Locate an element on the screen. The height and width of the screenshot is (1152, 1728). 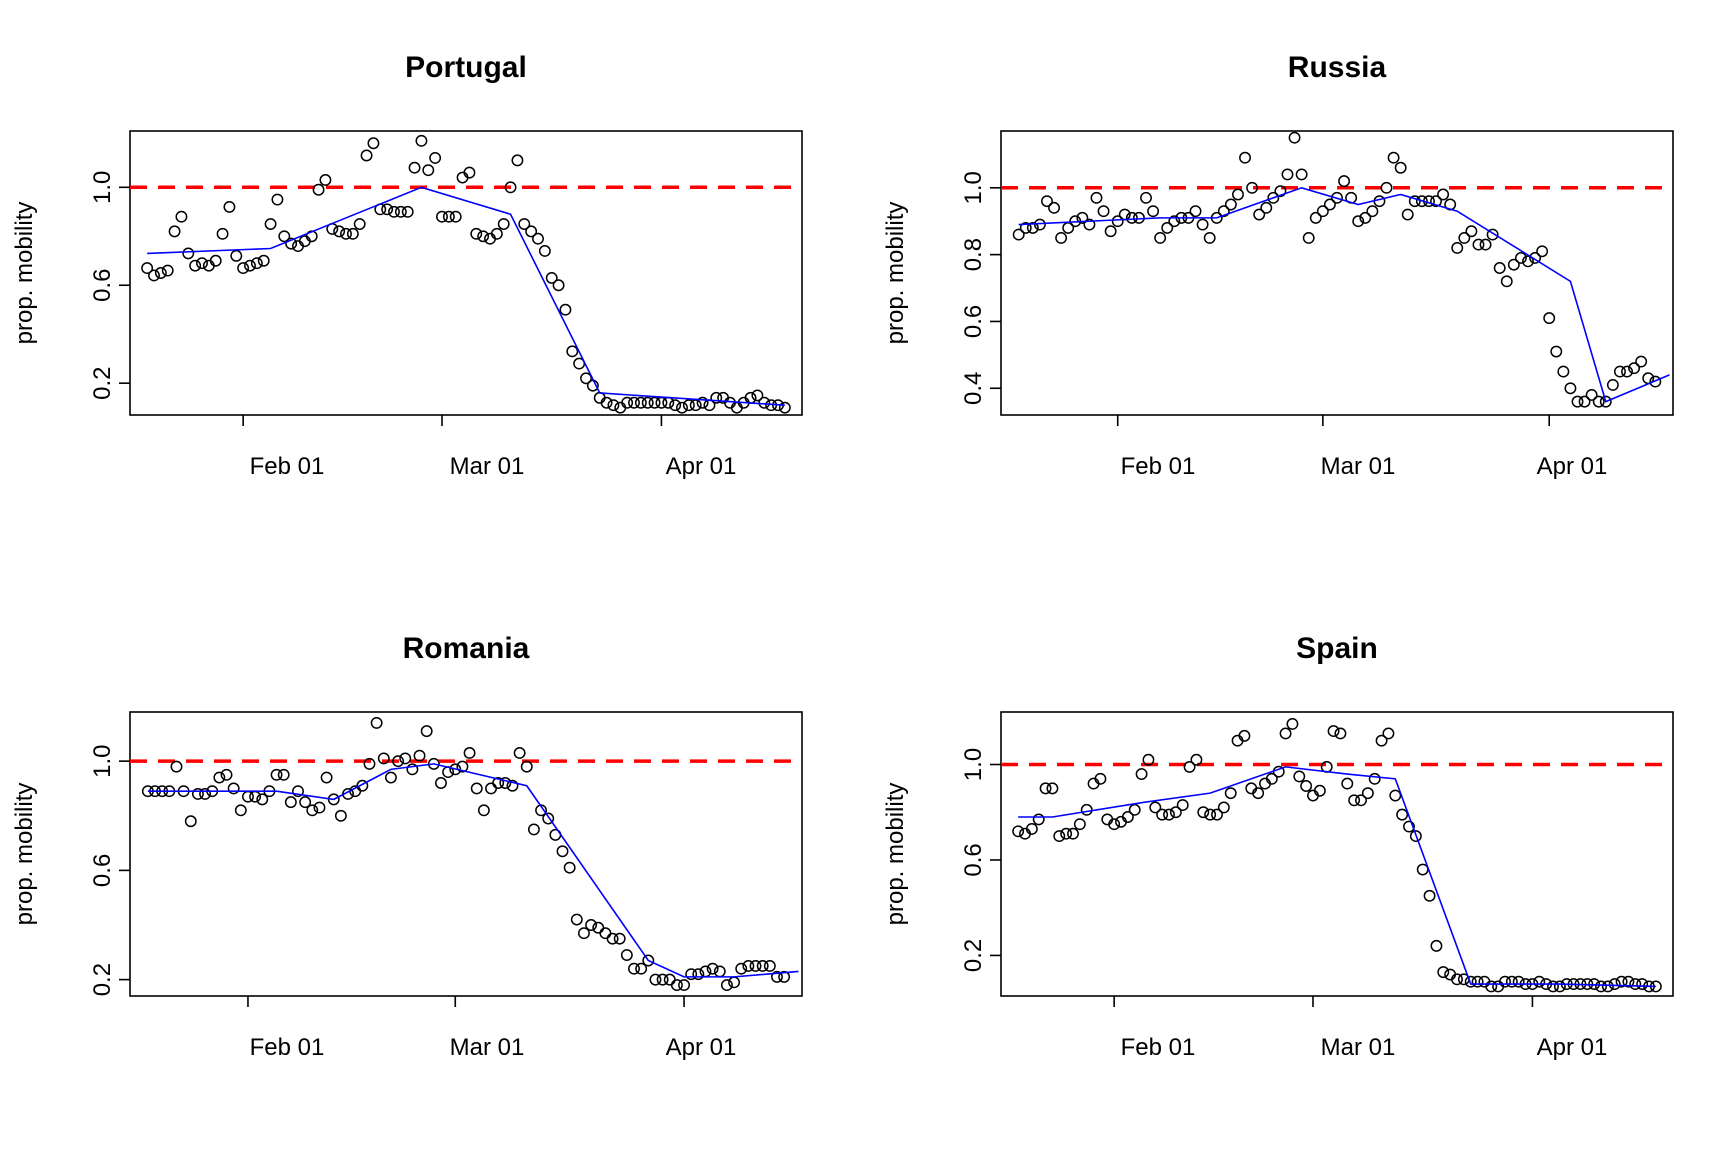
y-tick-label: 1.0 is located at coordinates (102, 760).